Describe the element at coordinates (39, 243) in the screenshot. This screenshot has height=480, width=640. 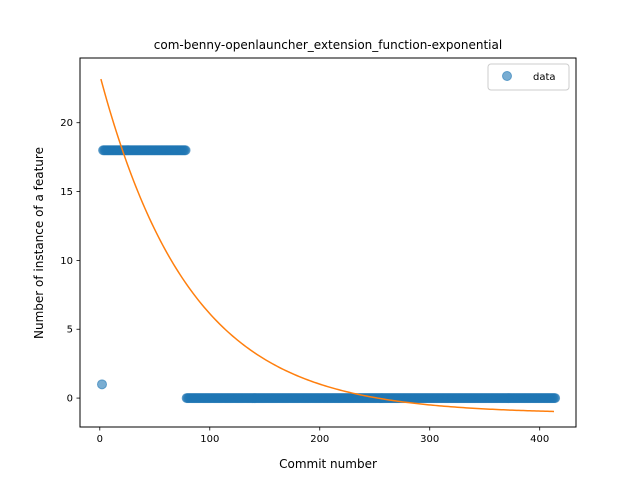
I see `y-axis-label: Number of instance of a feature` at that location.